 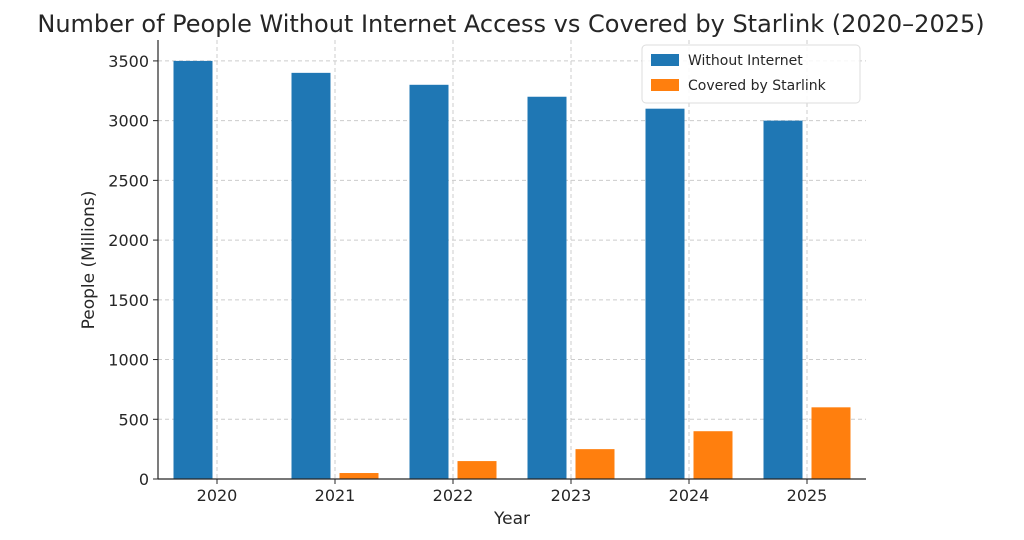 I want to click on legend-box, so click(x=751, y=74).